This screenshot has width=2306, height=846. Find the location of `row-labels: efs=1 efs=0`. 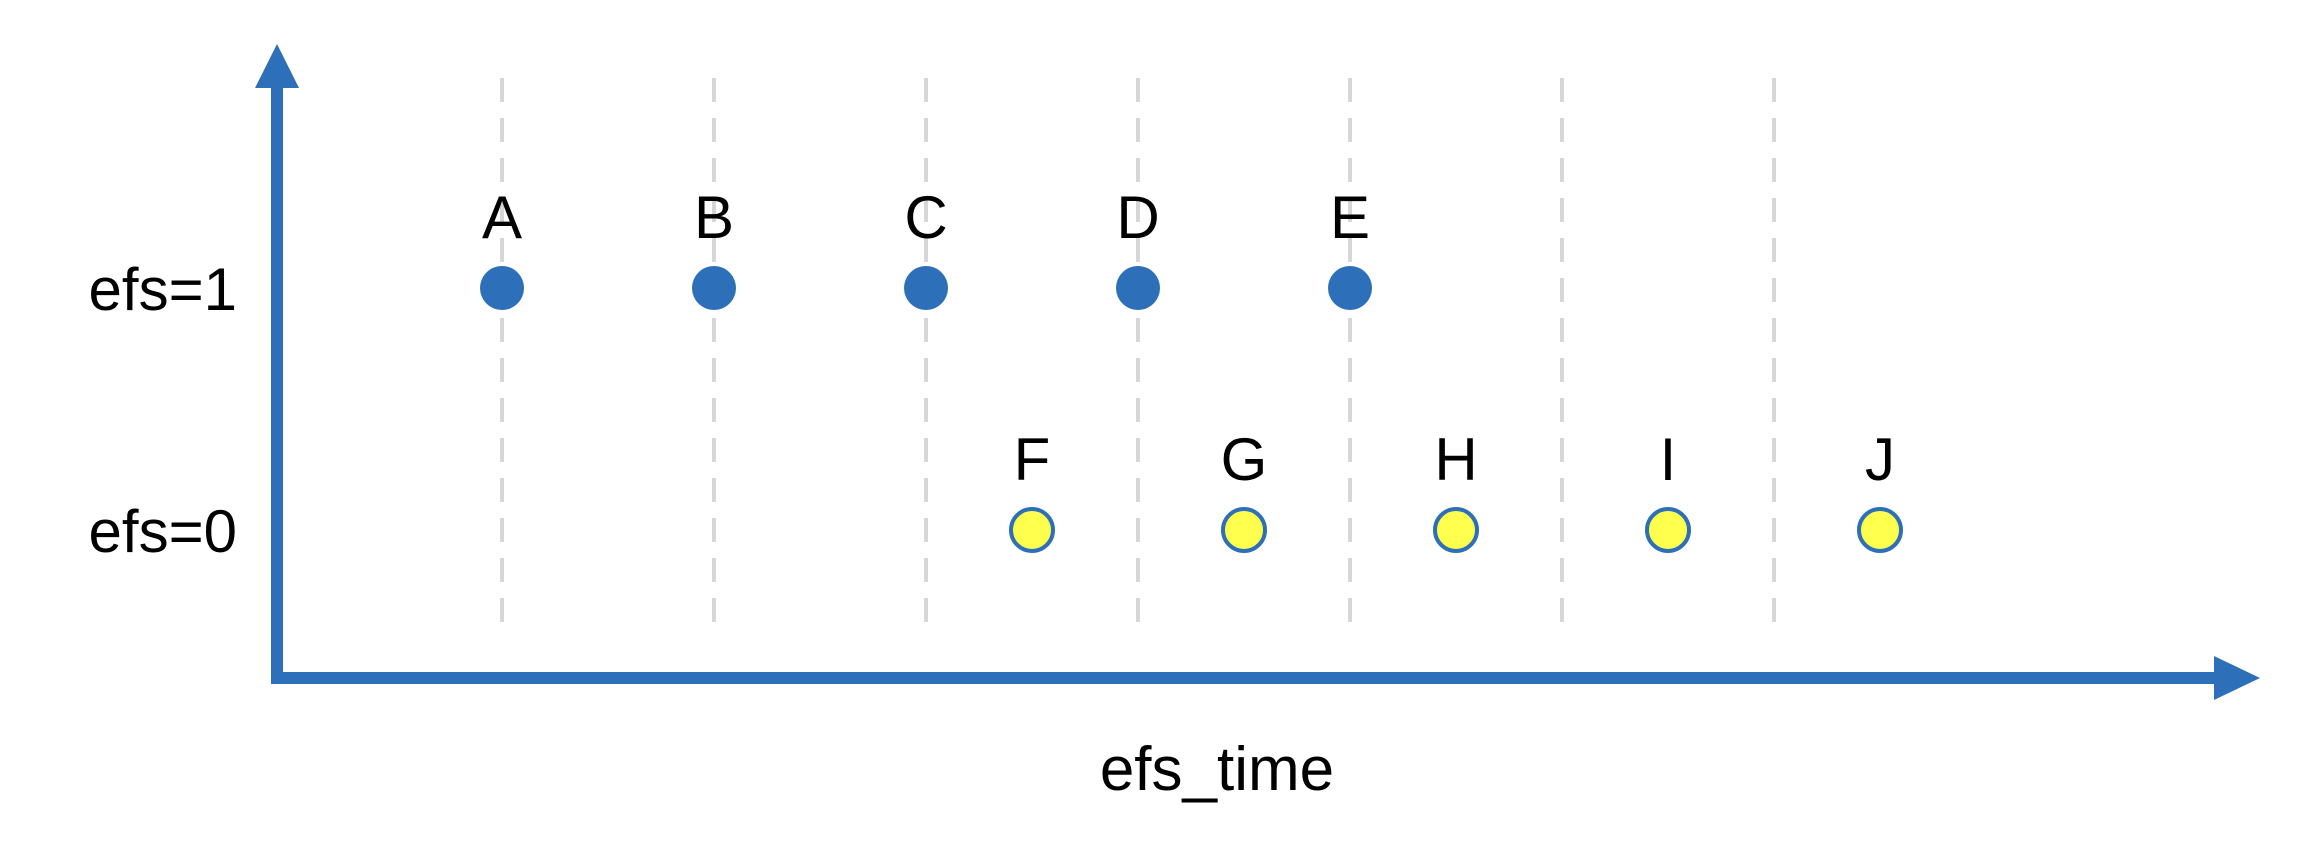

row-labels: efs=1 efs=0 is located at coordinates (163, 410).